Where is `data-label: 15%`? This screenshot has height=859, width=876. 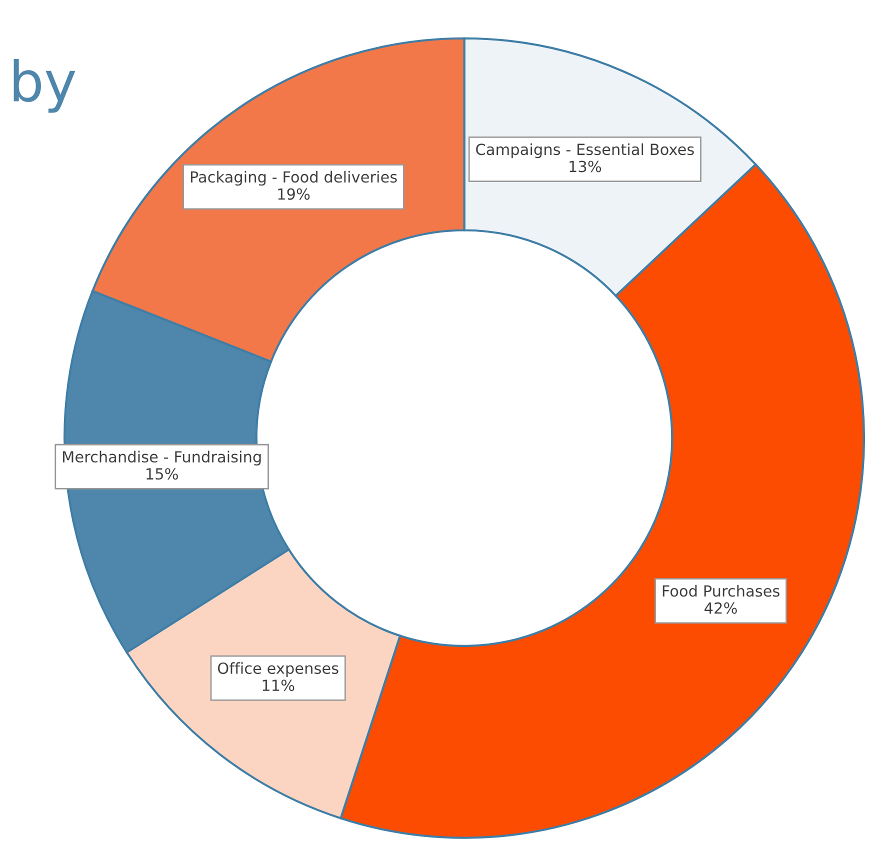
data-label: 15% is located at coordinates (162, 474).